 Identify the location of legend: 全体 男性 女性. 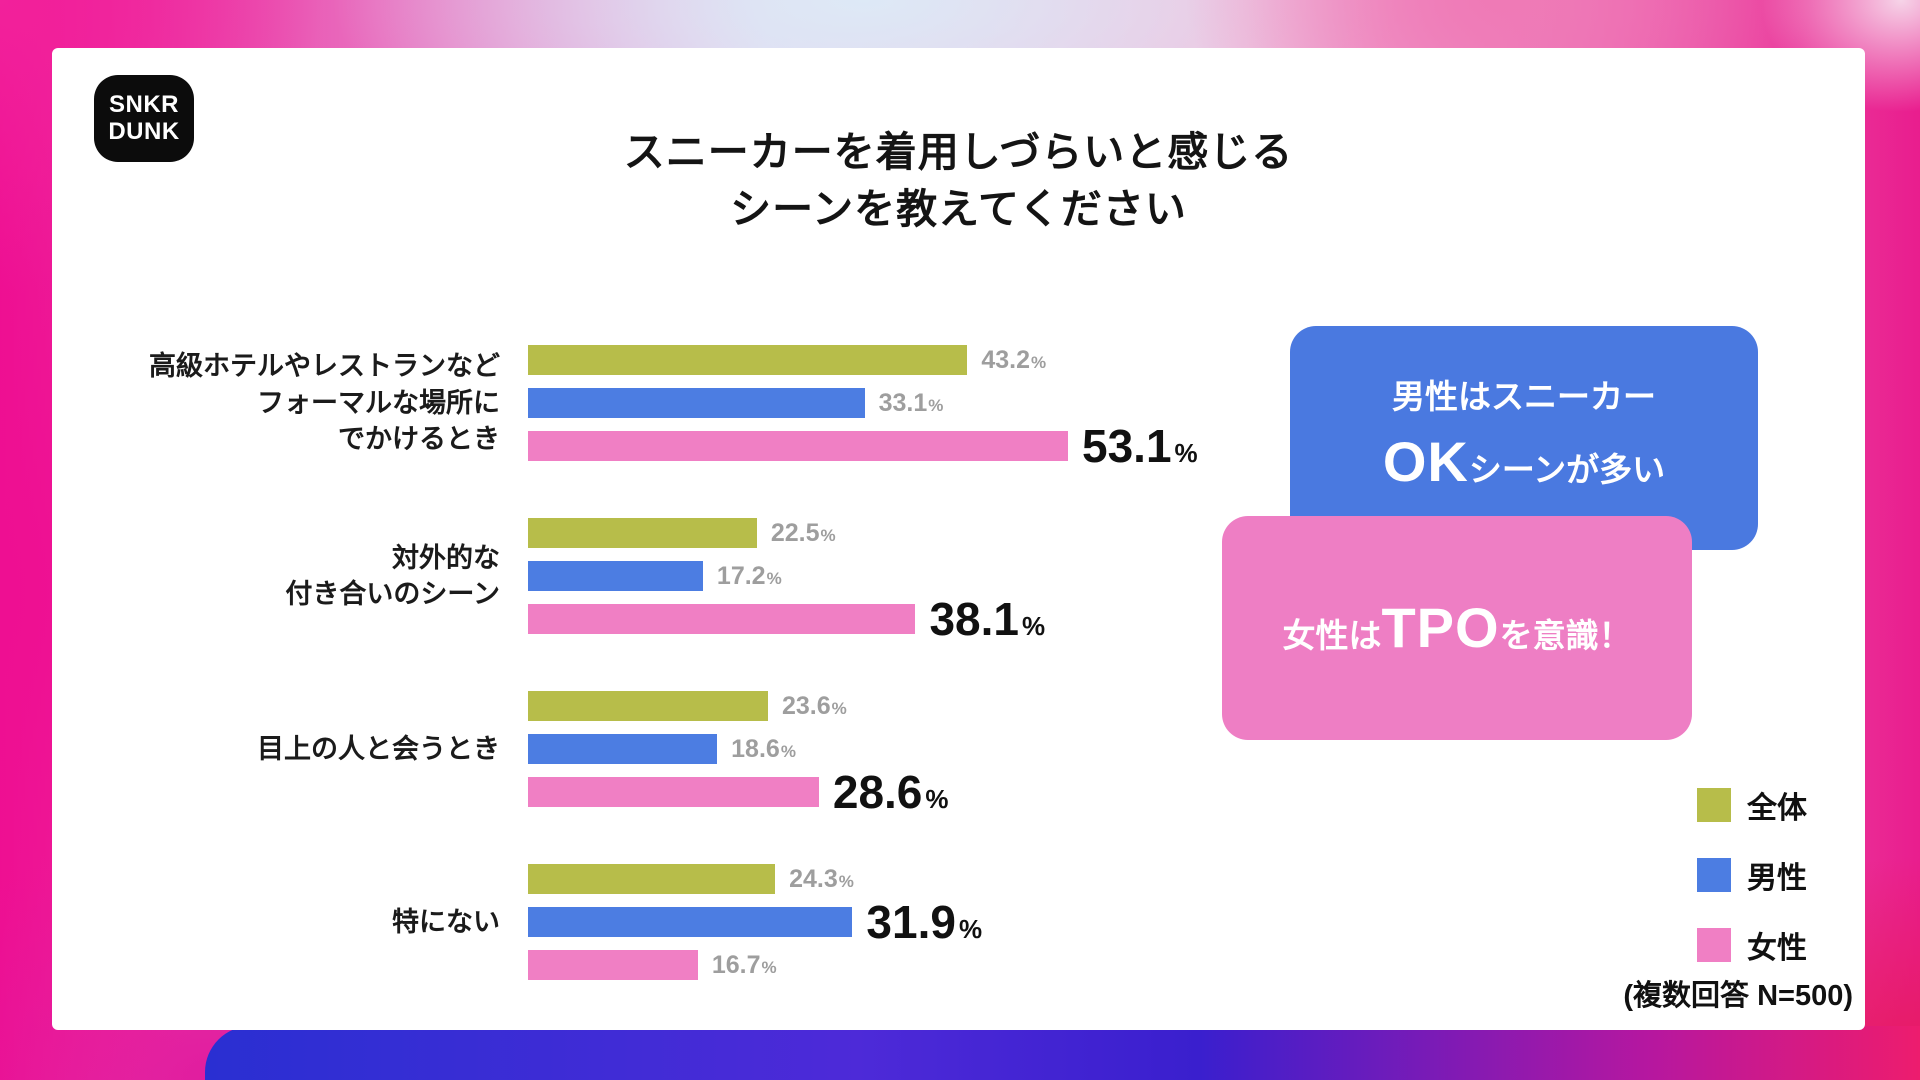
(1752, 875).